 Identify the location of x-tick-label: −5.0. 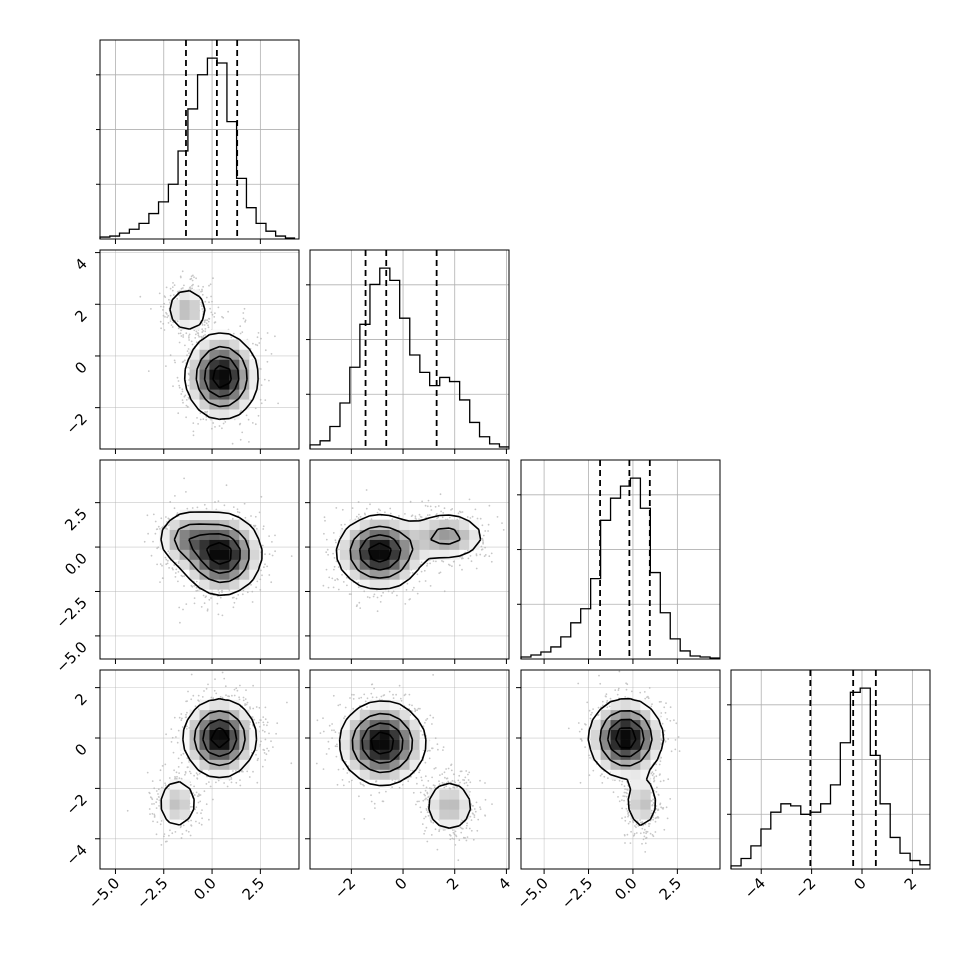
(104, 893).